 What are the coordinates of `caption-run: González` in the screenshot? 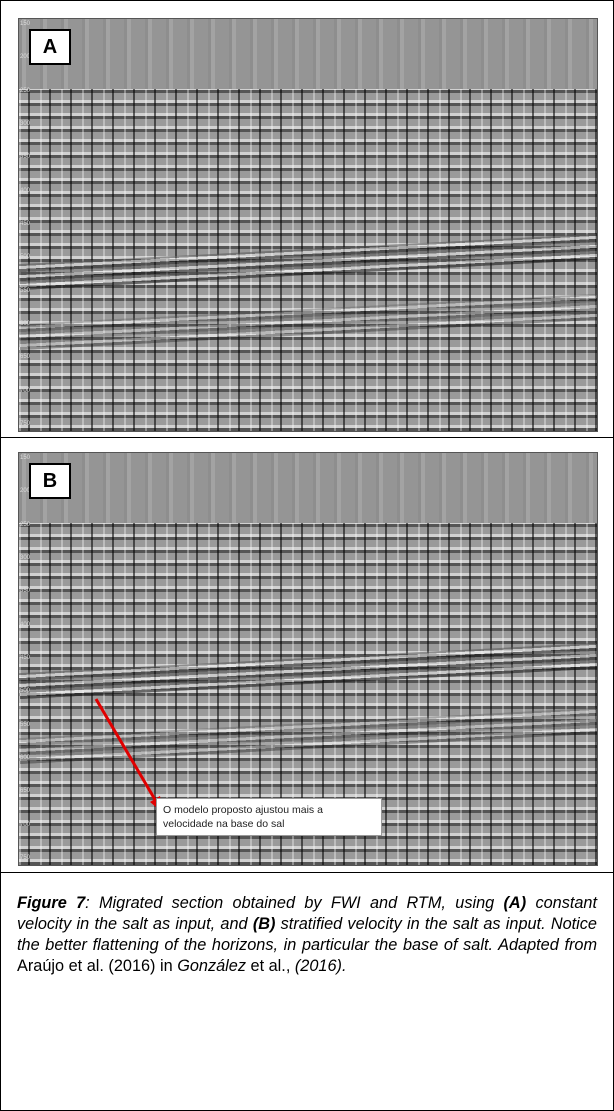 It's located at (211, 966).